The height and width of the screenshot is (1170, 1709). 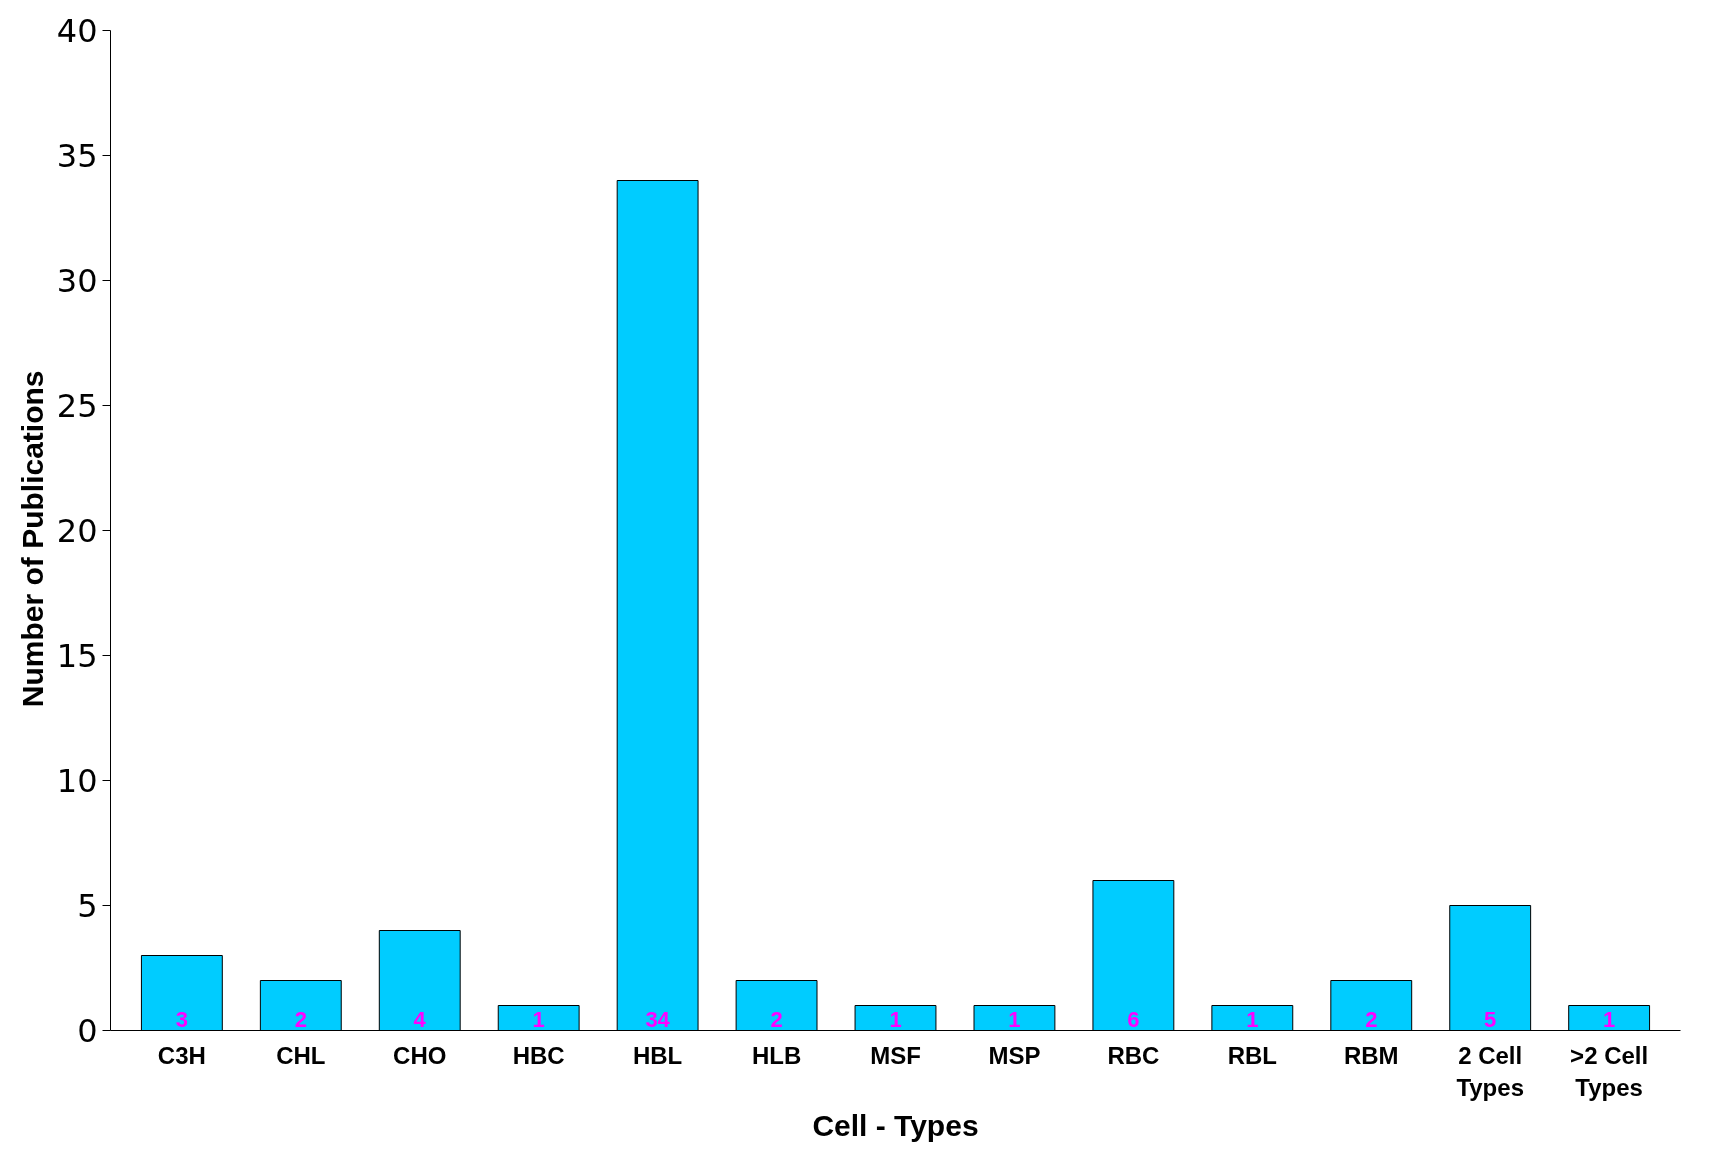 What do you see at coordinates (420, 1019) in the screenshot?
I see `data-label: 4` at bounding box center [420, 1019].